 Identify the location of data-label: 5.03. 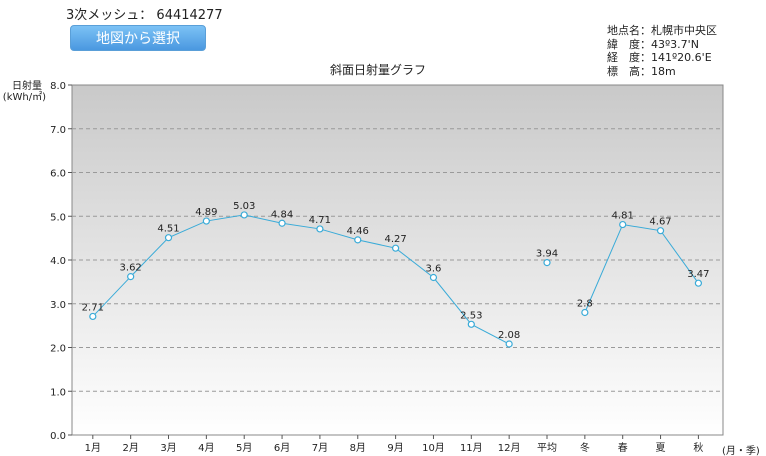
(244, 206).